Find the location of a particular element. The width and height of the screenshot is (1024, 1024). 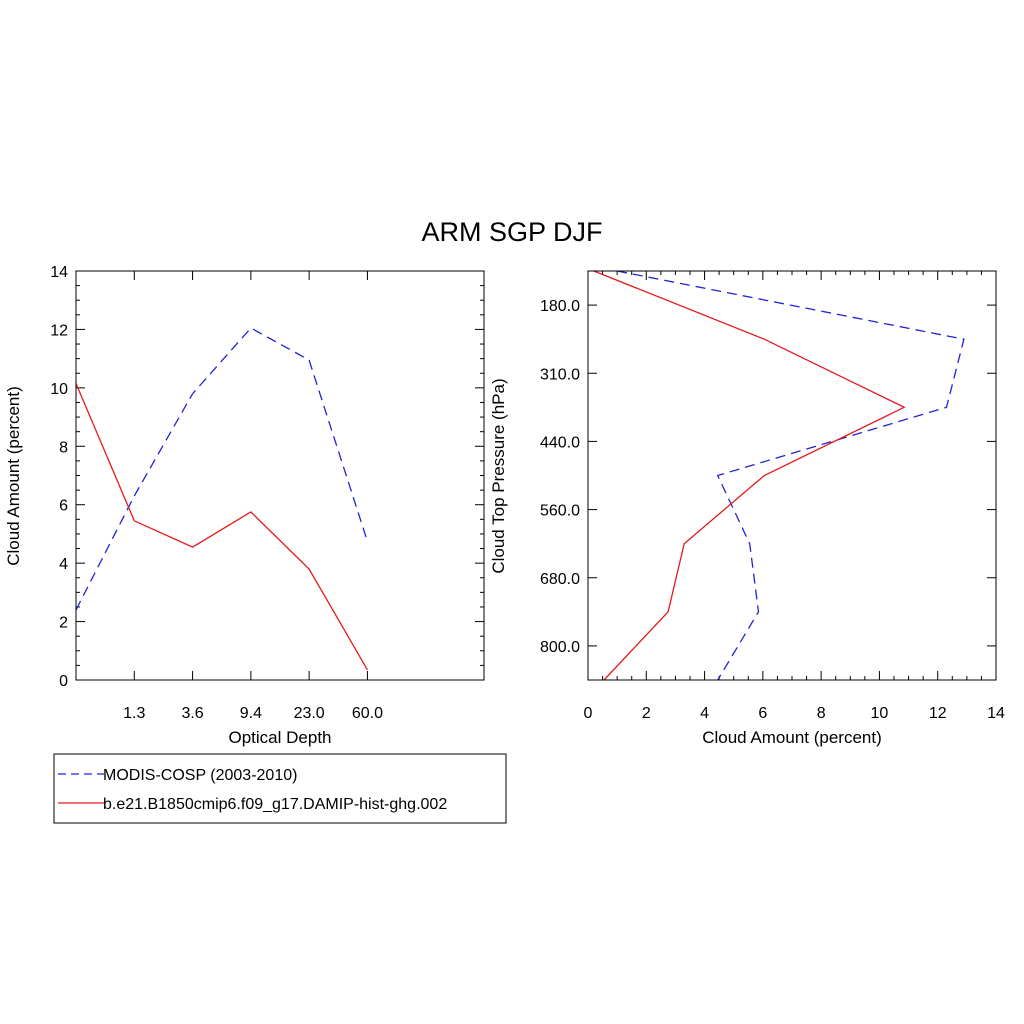

x-tick-label-8: 8 is located at coordinates (821, 713).